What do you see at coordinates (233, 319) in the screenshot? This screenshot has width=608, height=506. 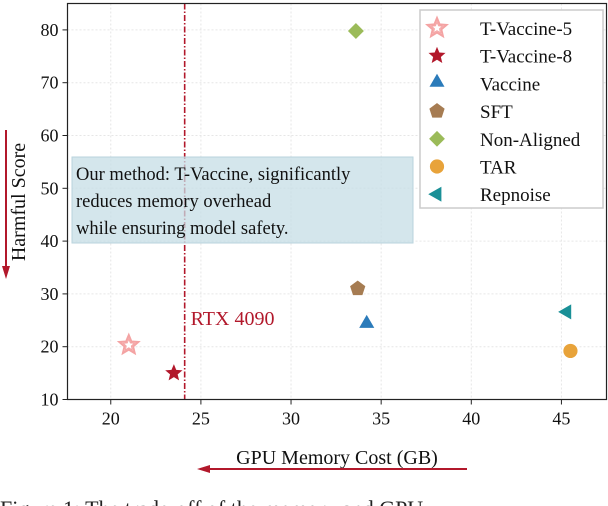 I see `rtx-4090-label: RTX 4090` at bounding box center [233, 319].